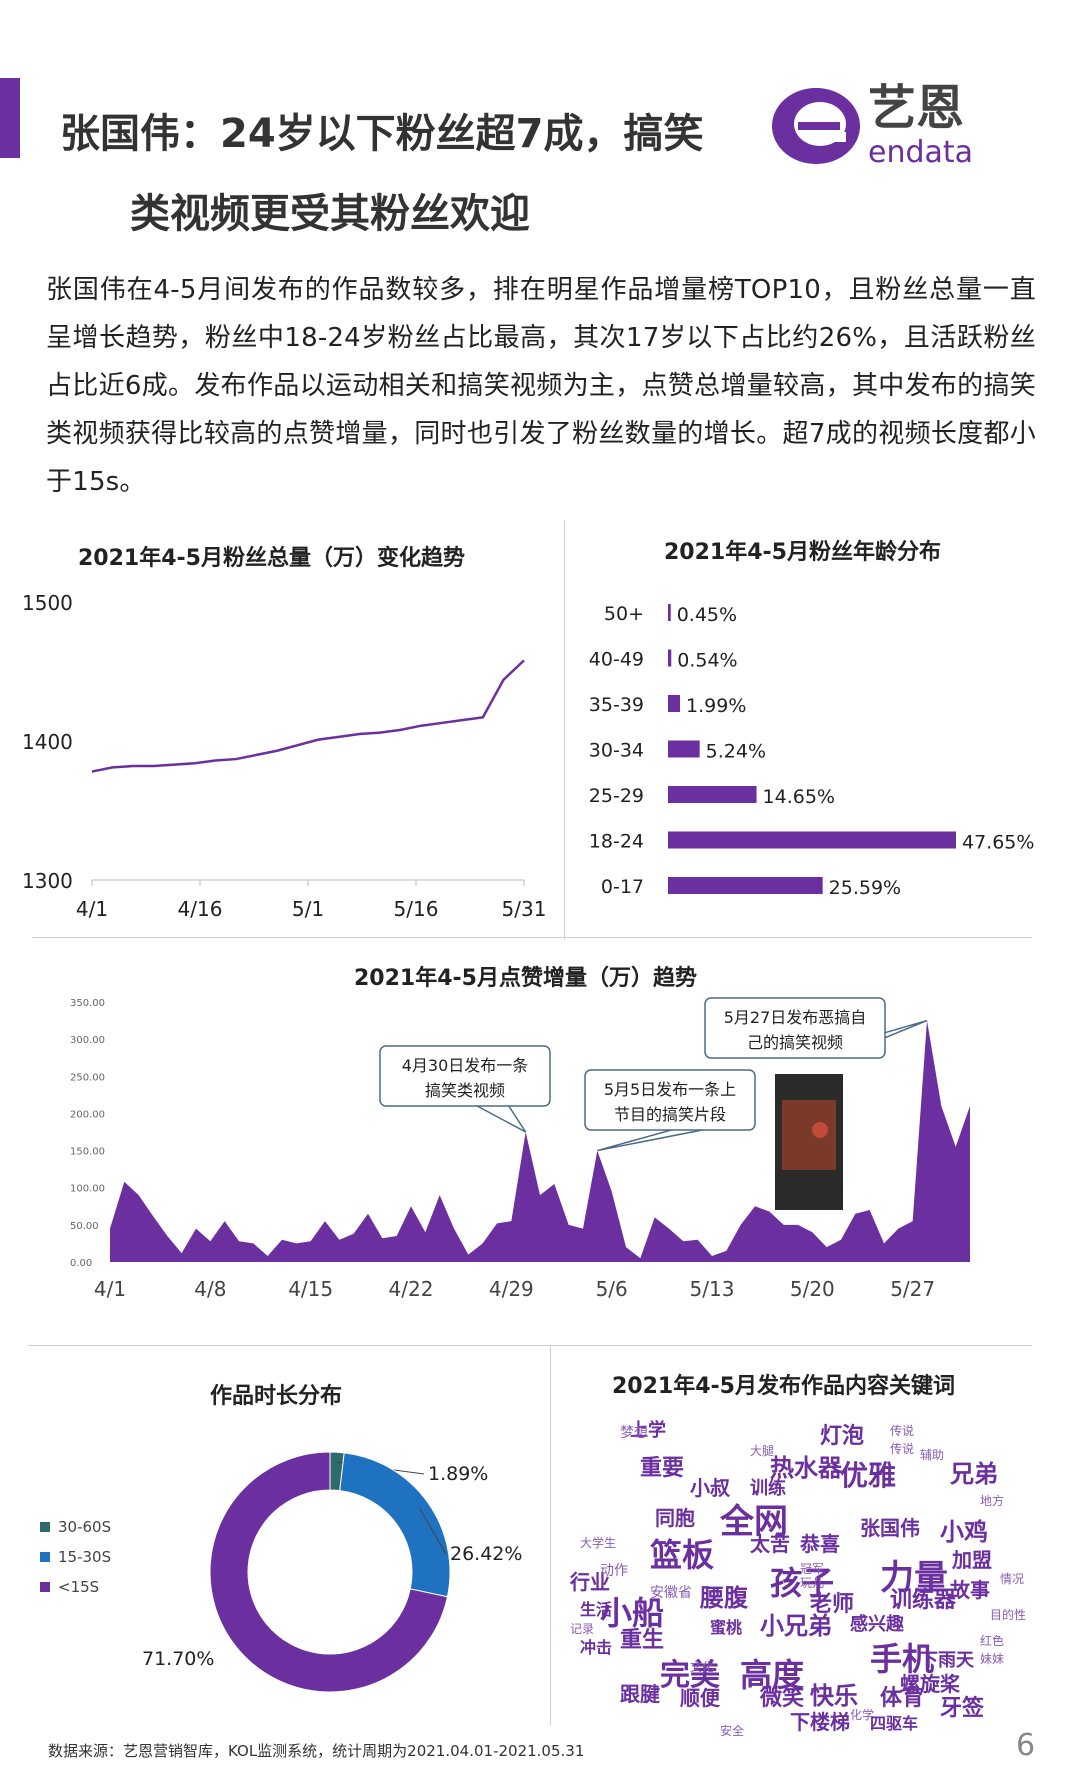 Image resolution: width=1080 pixels, height=1778 pixels. What do you see at coordinates (624, 614) in the screenshot?
I see `category-label: 50+` at bounding box center [624, 614].